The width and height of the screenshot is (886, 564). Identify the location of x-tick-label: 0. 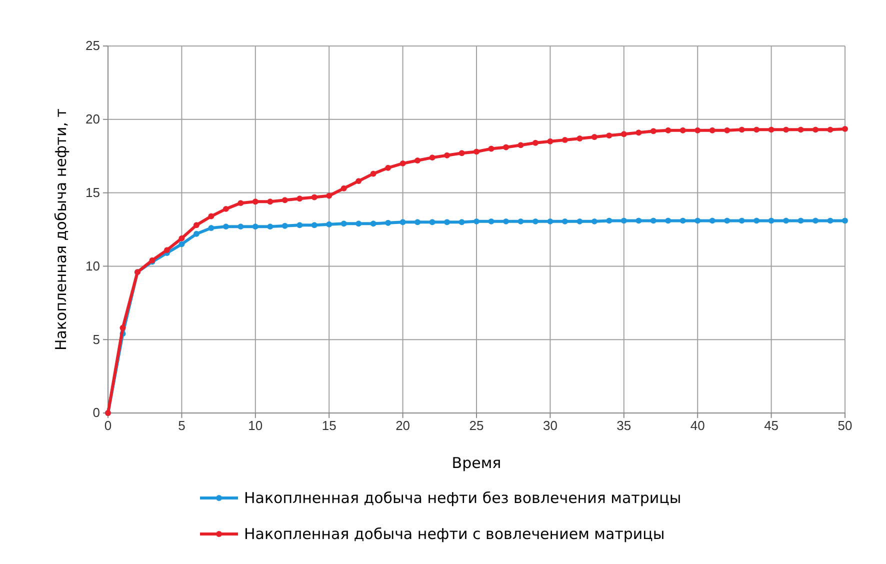
(108, 426).